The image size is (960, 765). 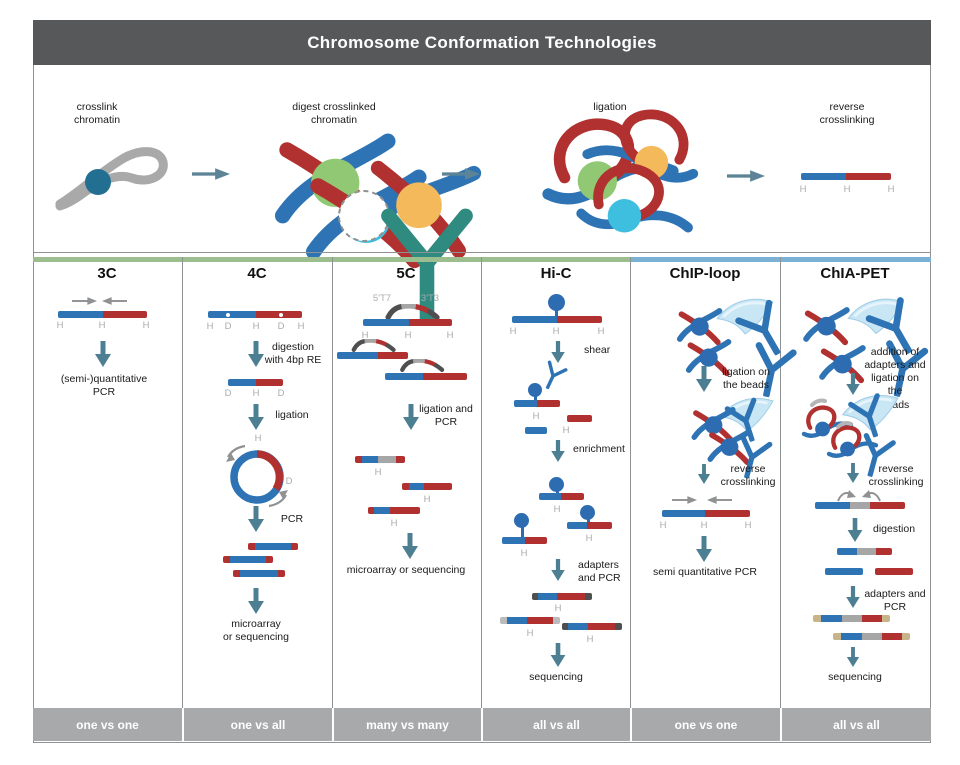 I want to click on crosslink-chromatin-glyph, so click(x=111, y=179).